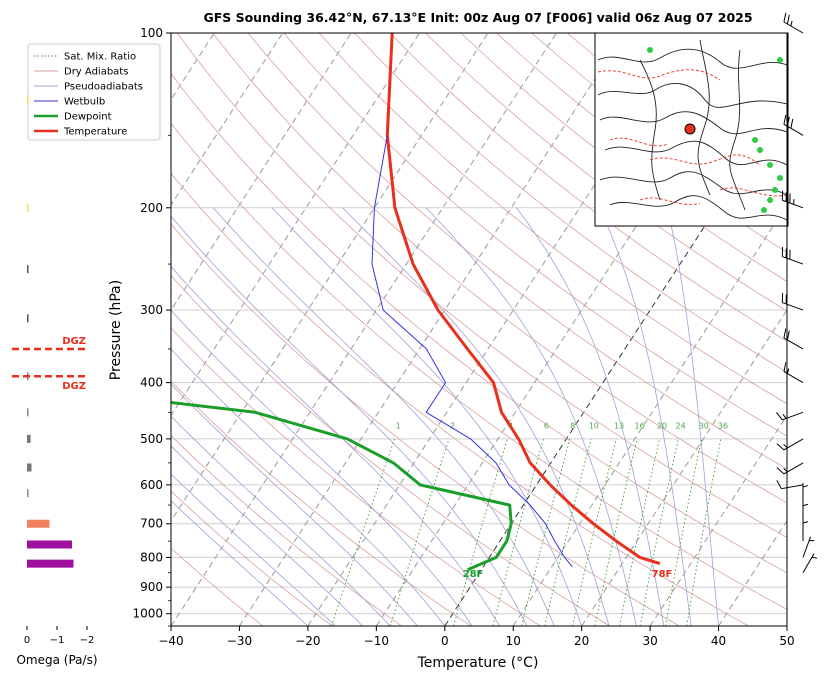 The height and width of the screenshot is (679, 831). I want to click on legend-label: Dry Adiabats, so click(96, 72).